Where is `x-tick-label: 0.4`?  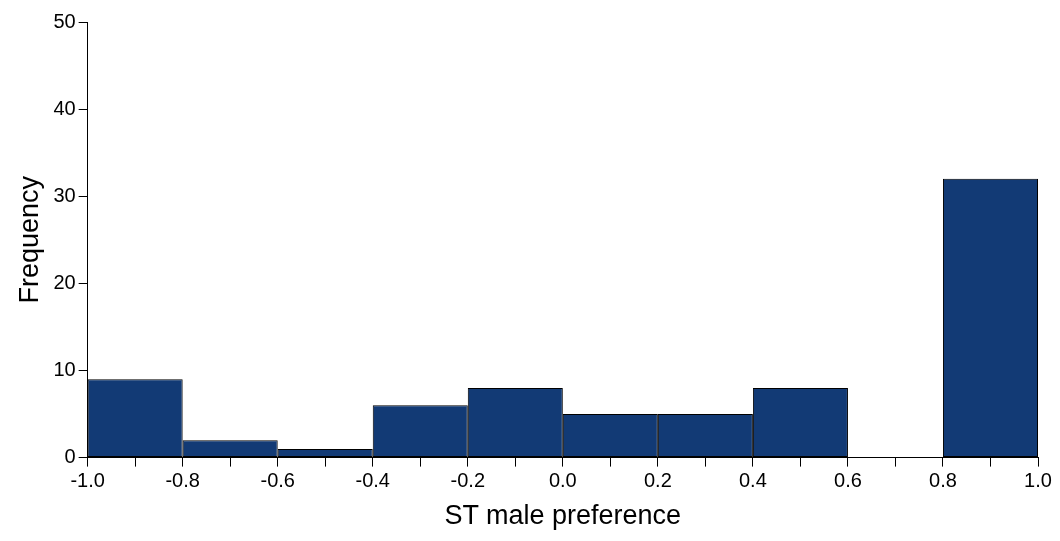
x-tick-label: 0.4 is located at coordinates (752, 480).